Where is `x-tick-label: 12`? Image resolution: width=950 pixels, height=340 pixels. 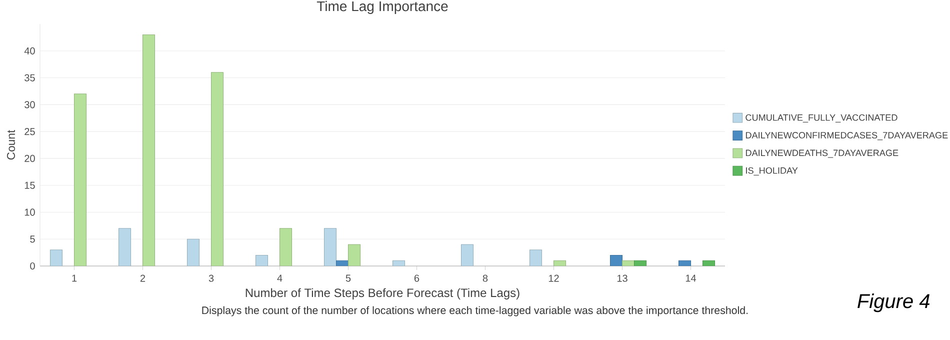
x-tick-label: 12 is located at coordinates (553, 278).